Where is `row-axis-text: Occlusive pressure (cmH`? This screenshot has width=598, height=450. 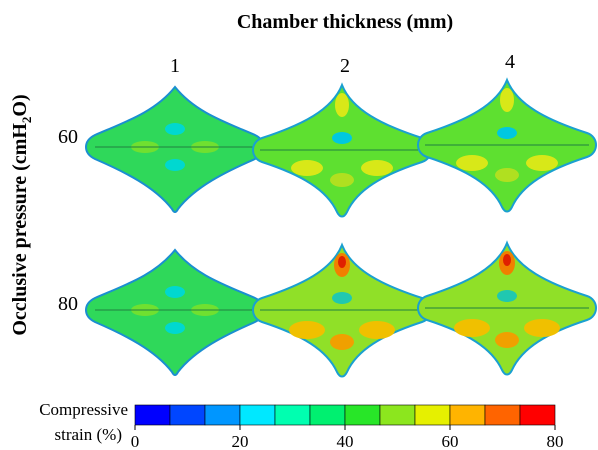 row-axis-text: Occlusive pressure (cmH is located at coordinates (20, 229).